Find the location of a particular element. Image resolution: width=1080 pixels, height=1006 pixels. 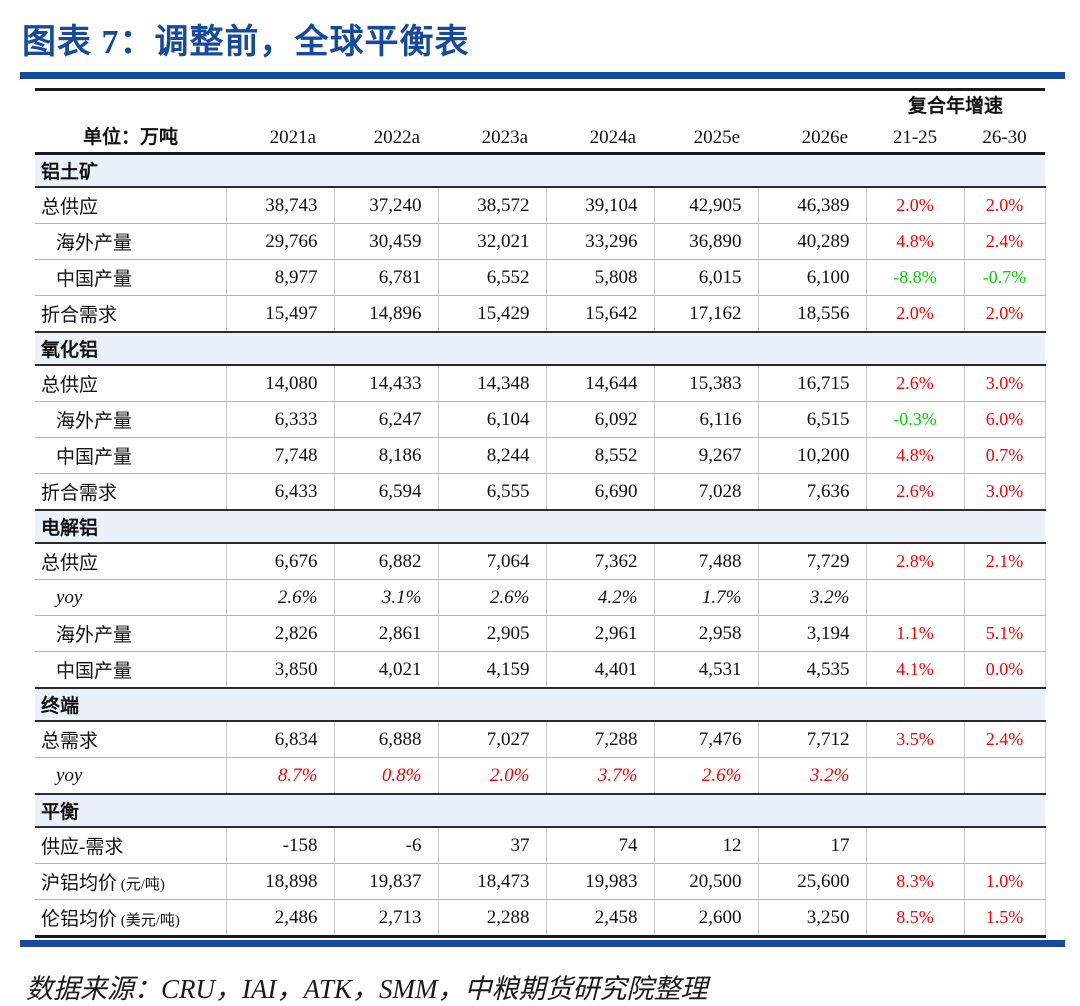

value-cell: 5,808 is located at coordinates (599, 277).